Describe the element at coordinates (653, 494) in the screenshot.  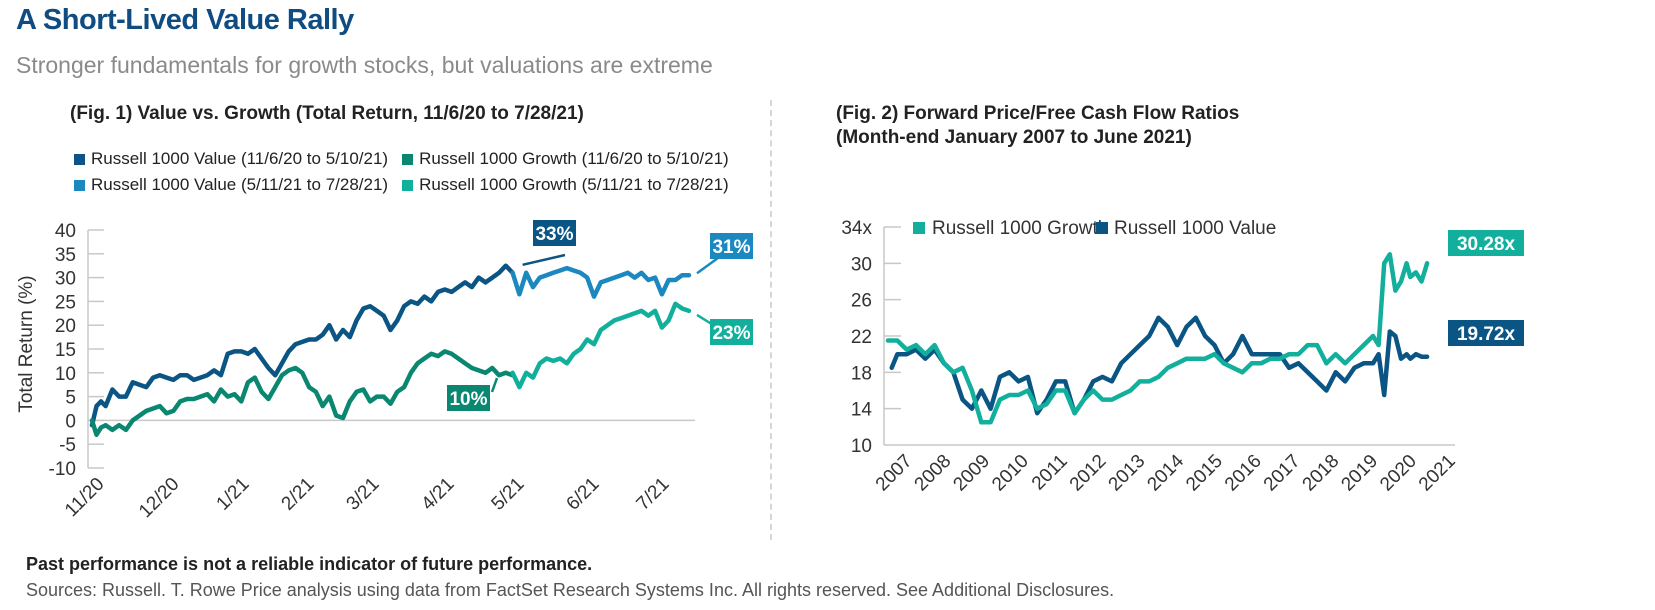
I see `x-tick-label: 7/21` at that location.